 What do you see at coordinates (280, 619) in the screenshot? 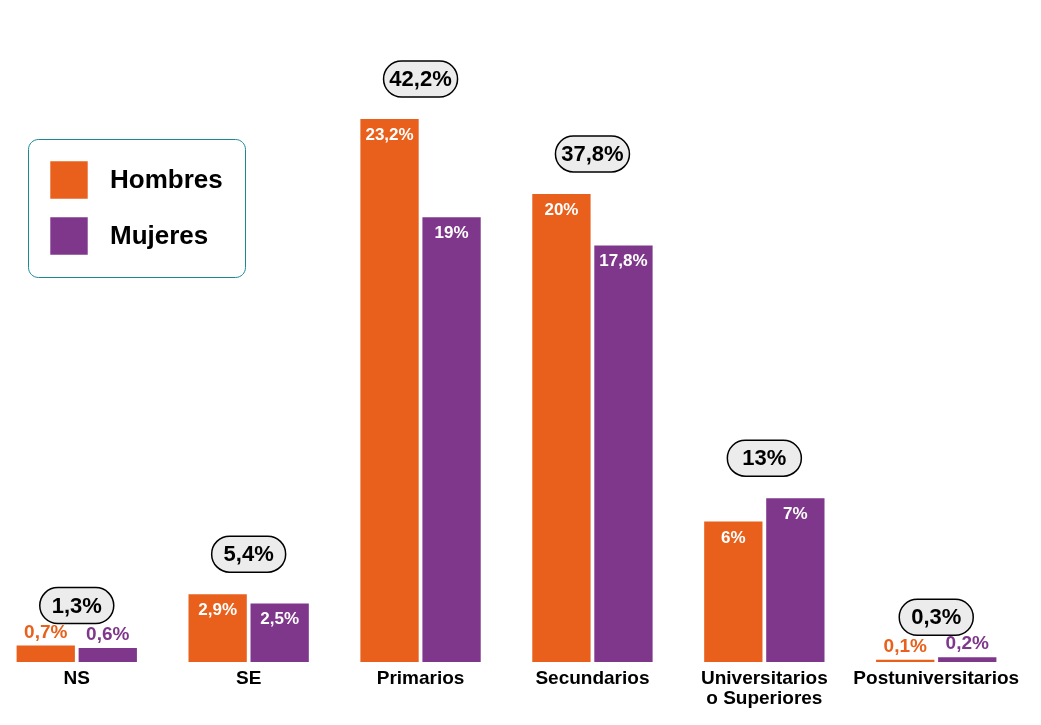
I see `data-label: 2,5%` at bounding box center [280, 619].